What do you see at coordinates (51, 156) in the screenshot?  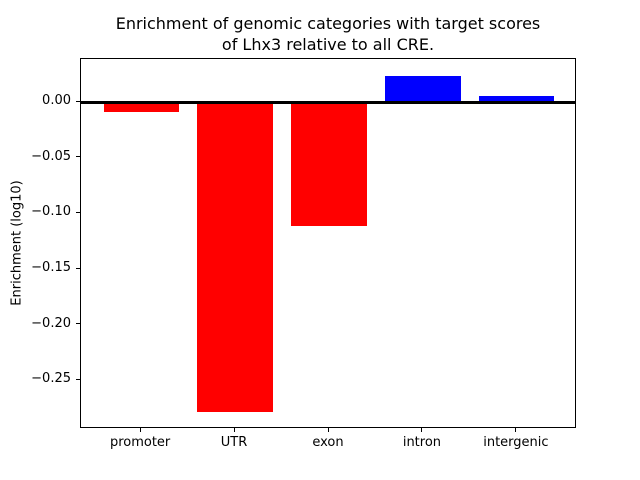 I see `y-tick-label: −0.05` at bounding box center [51, 156].